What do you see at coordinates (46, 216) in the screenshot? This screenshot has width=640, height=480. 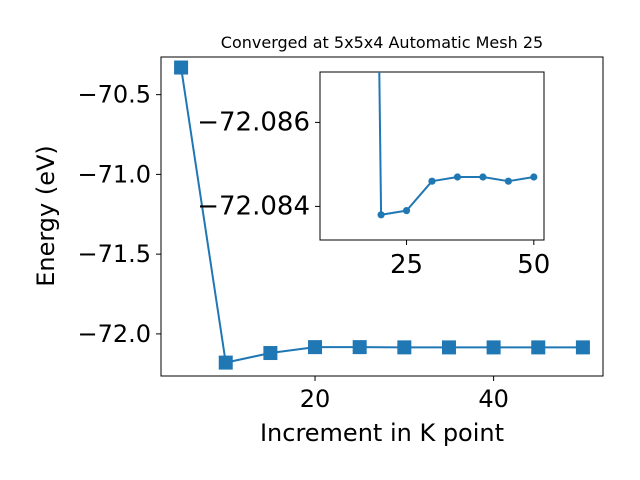 I see `y-axis-label: Energy (eV)` at bounding box center [46, 216].